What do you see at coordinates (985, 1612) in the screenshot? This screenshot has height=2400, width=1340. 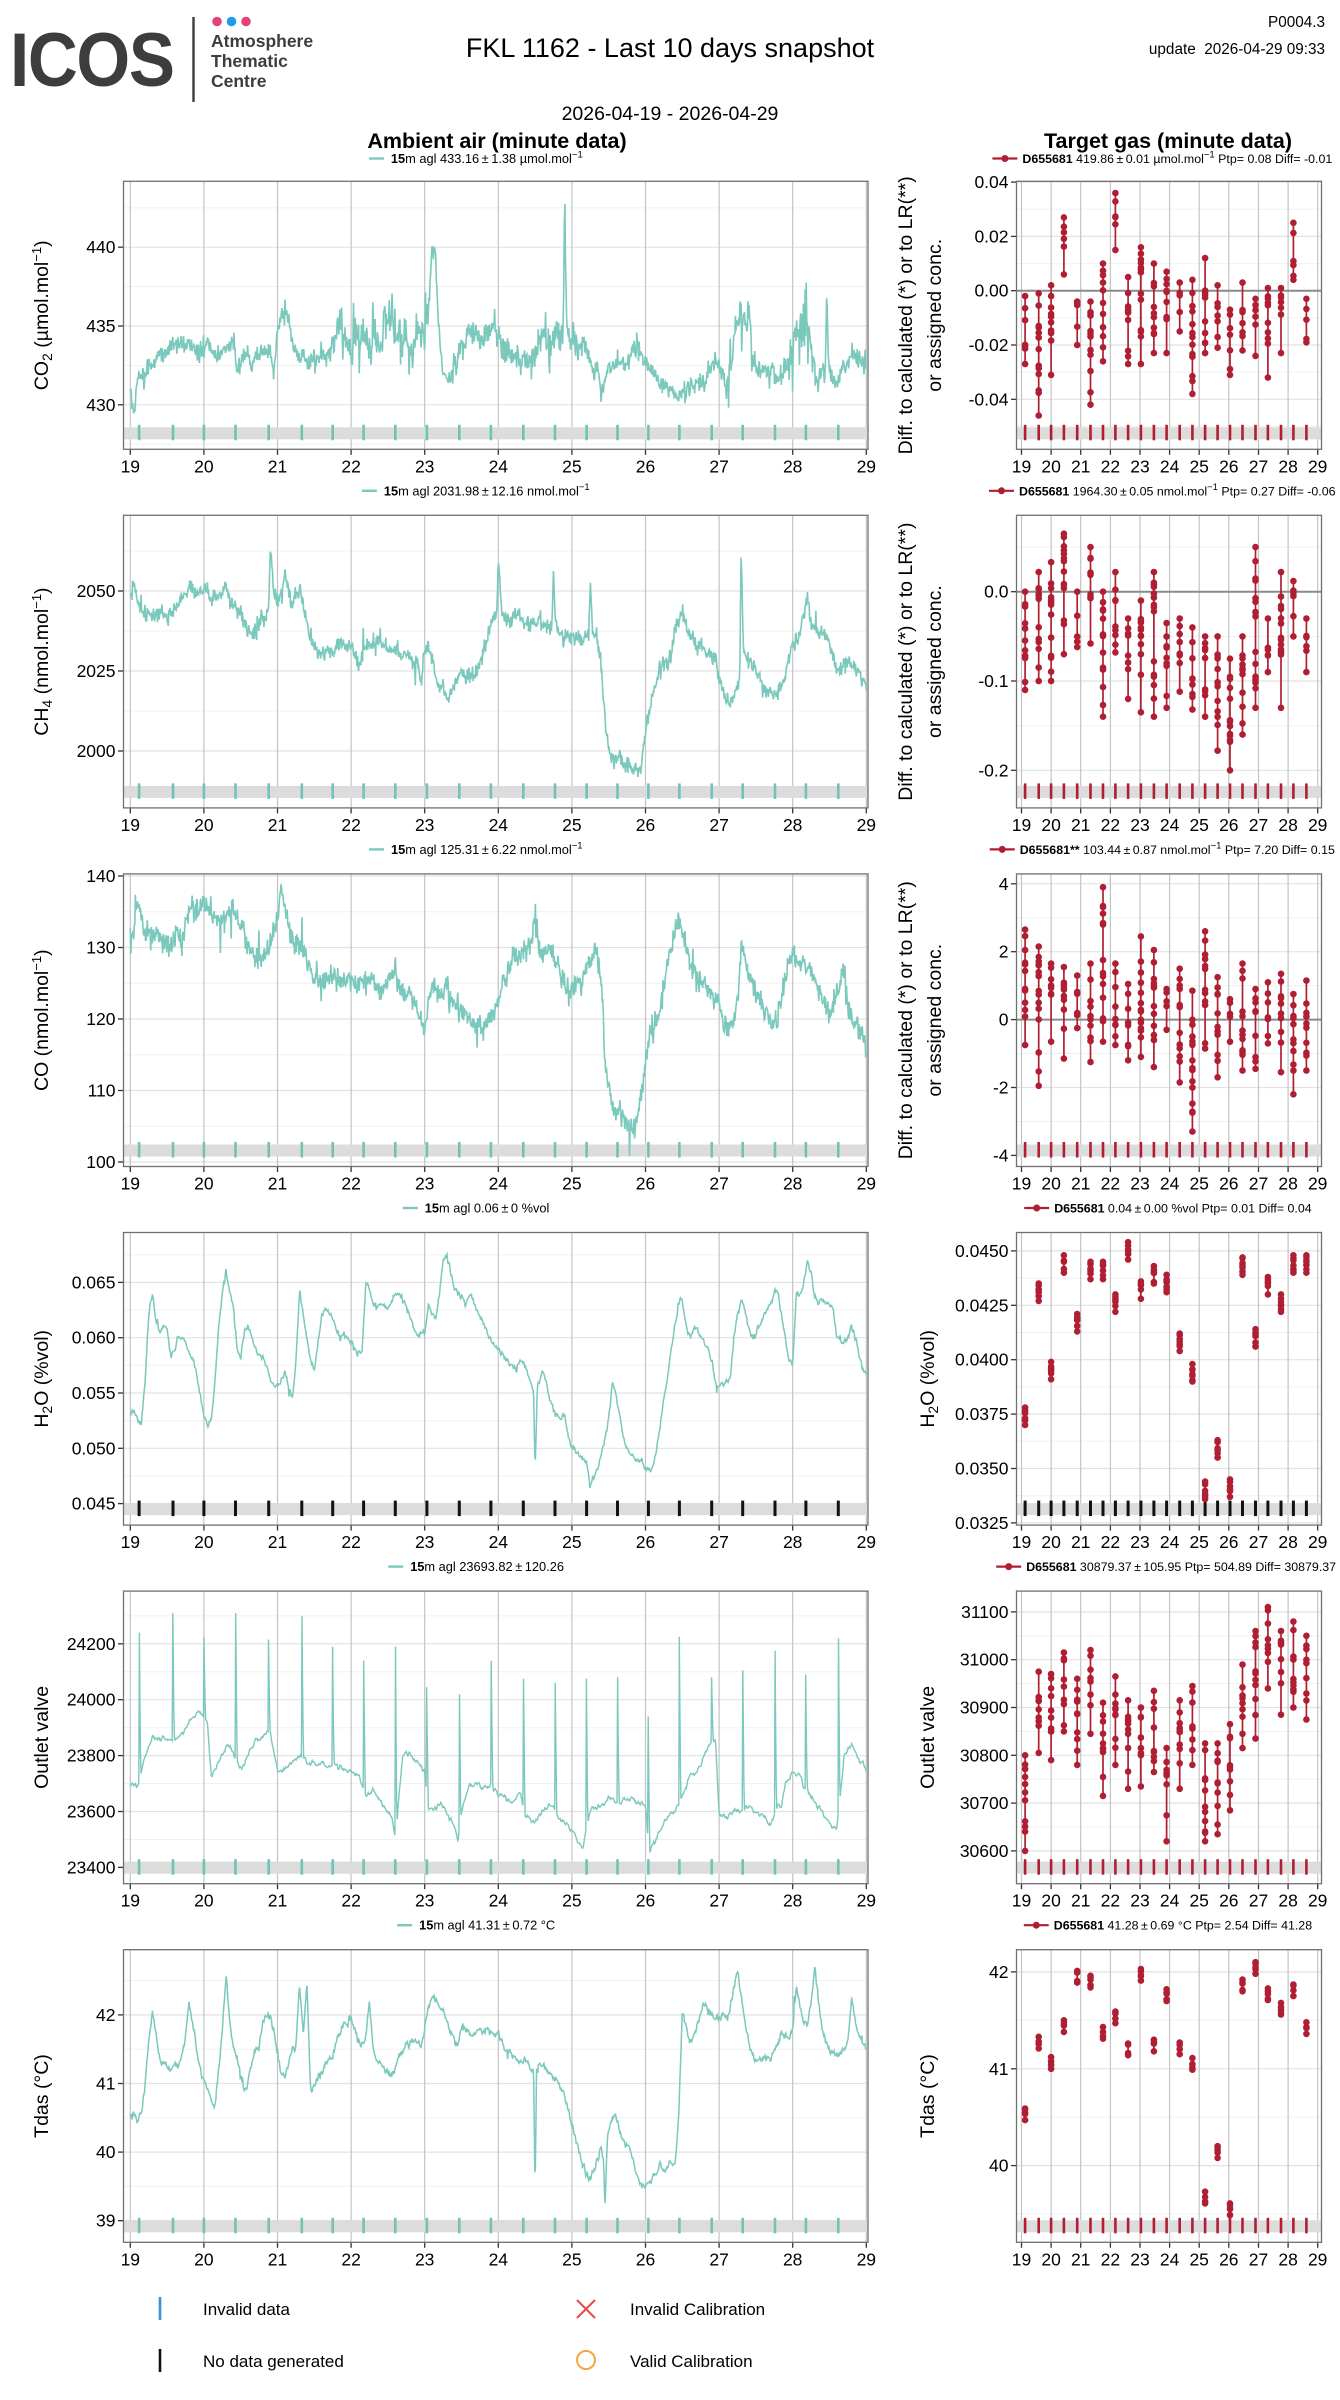 I see `svg-text: 31100` at bounding box center [985, 1612].